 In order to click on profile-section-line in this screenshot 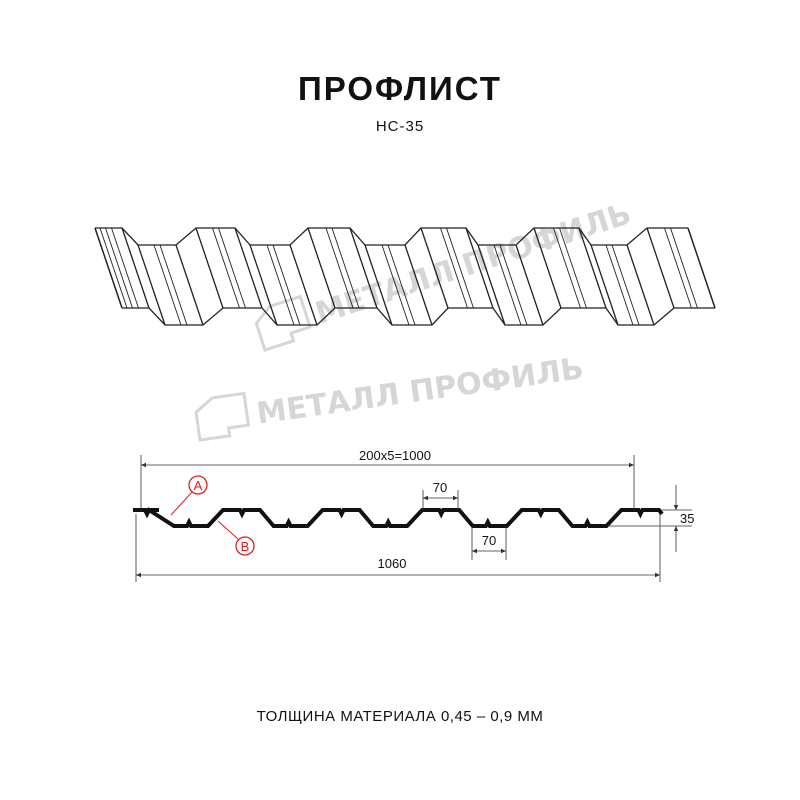, I will do `click(398, 517)`.